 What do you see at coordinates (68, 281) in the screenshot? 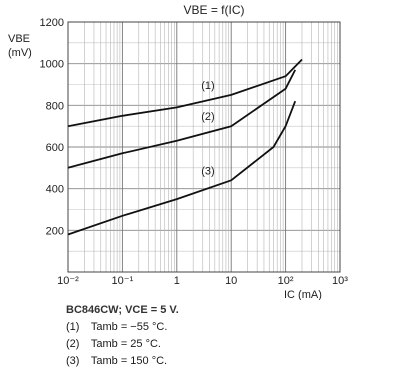
I see `x-tick-label: 10⁻²` at bounding box center [68, 281].